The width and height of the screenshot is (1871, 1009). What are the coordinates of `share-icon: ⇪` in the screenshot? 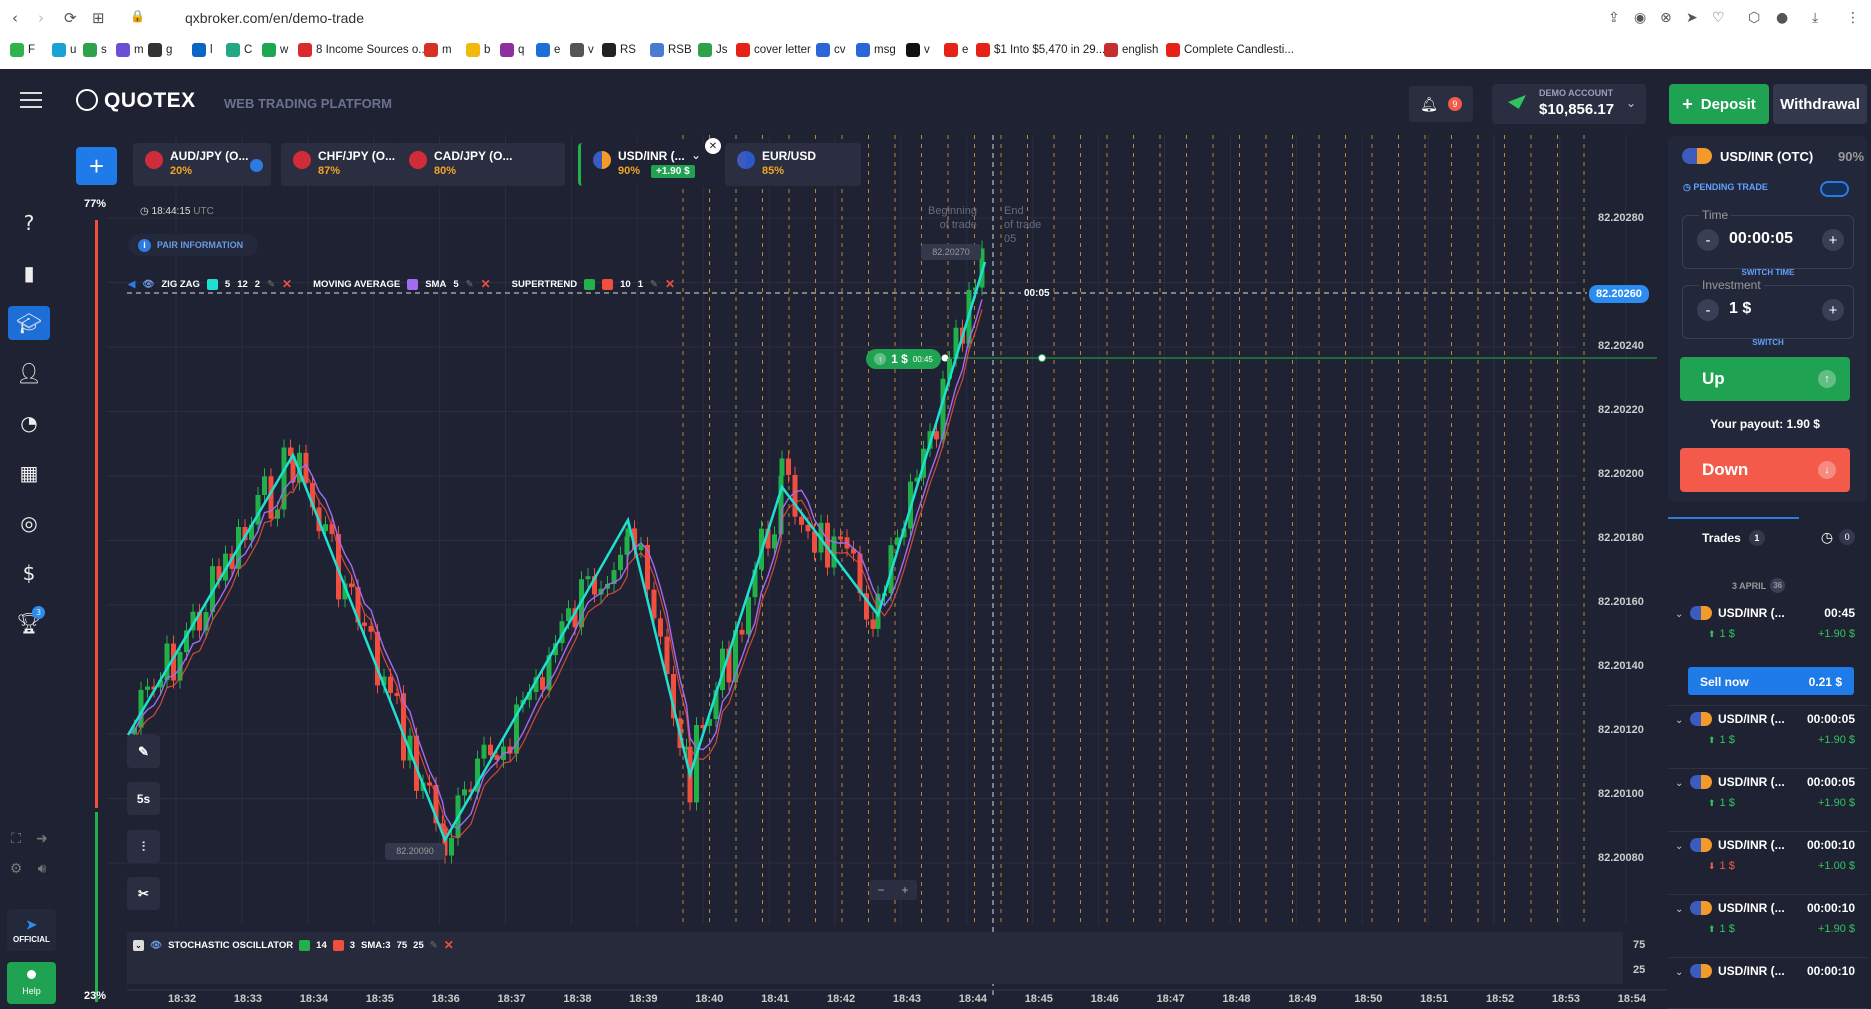 It's located at (1614, 18).